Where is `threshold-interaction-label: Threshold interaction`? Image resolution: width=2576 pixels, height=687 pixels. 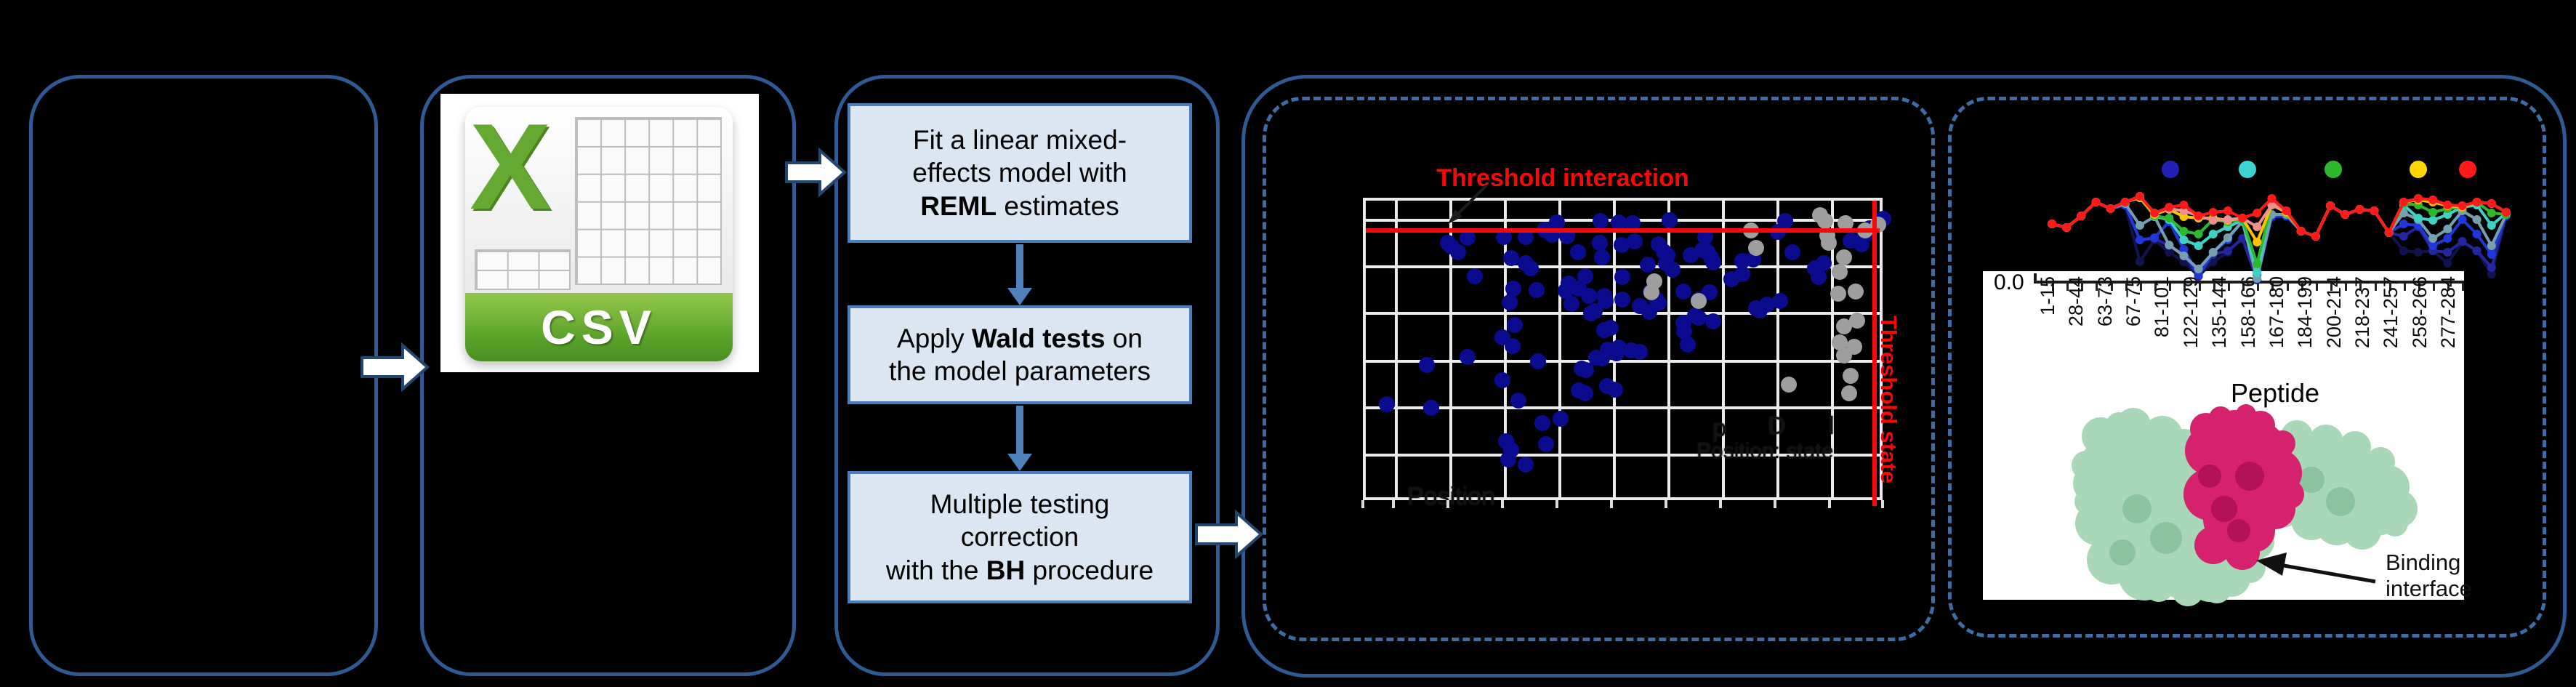
threshold-interaction-label: Threshold interaction is located at coordinates (1562, 178).